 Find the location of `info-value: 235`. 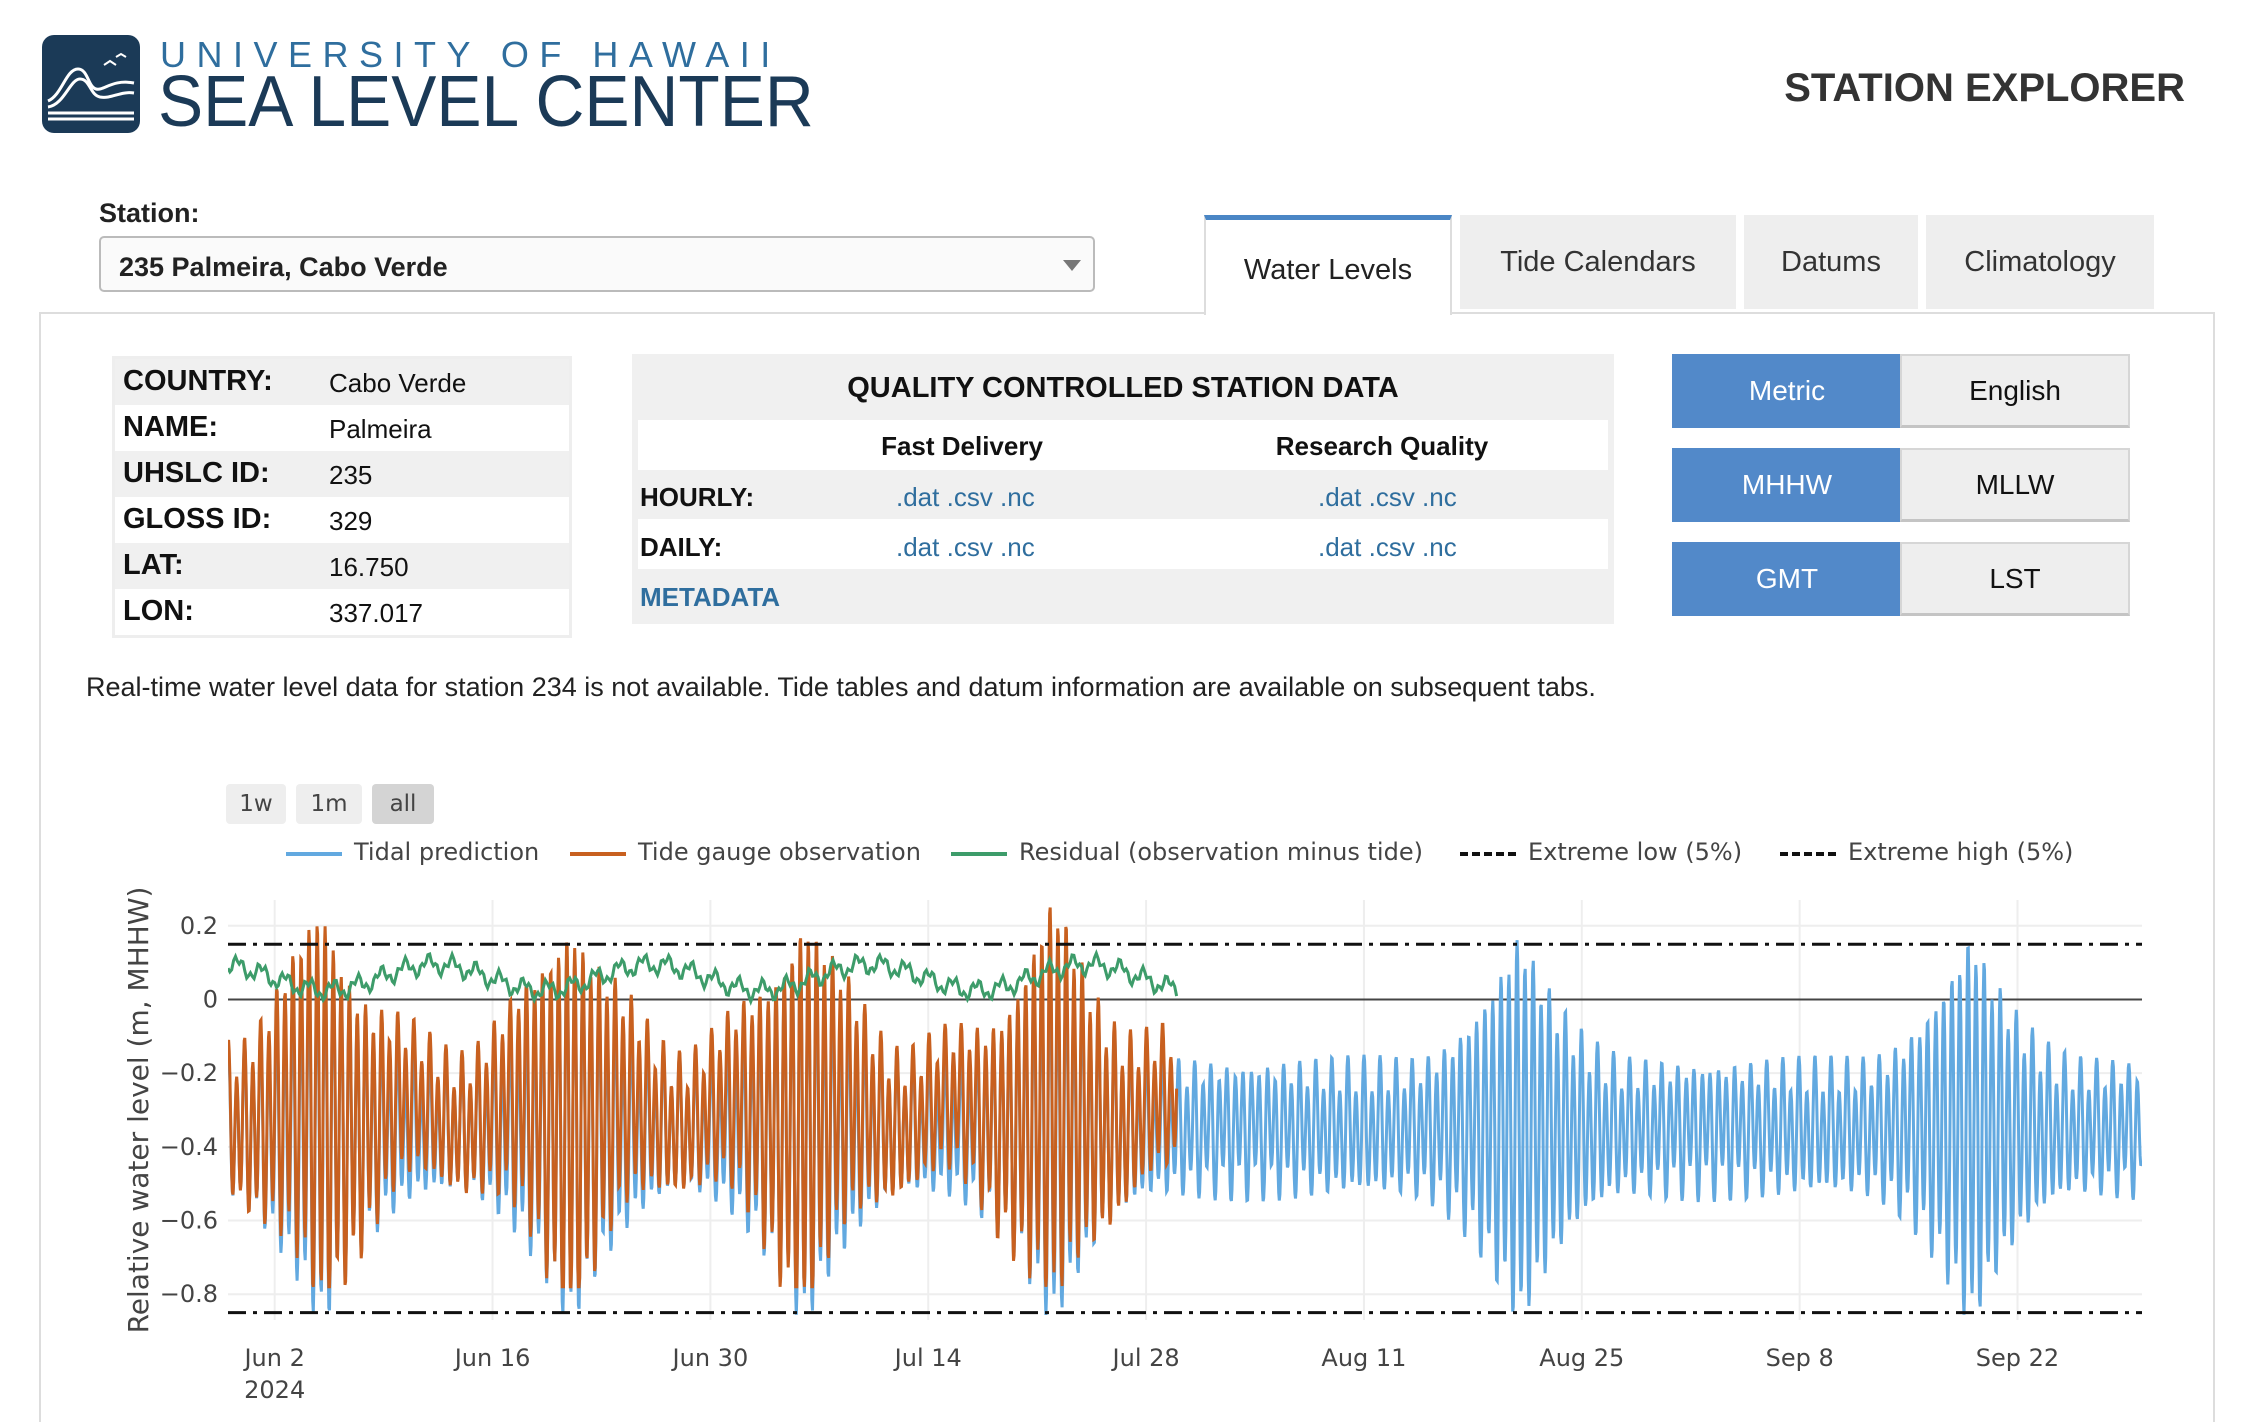

info-value: 235 is located at coordinates (351, 475).